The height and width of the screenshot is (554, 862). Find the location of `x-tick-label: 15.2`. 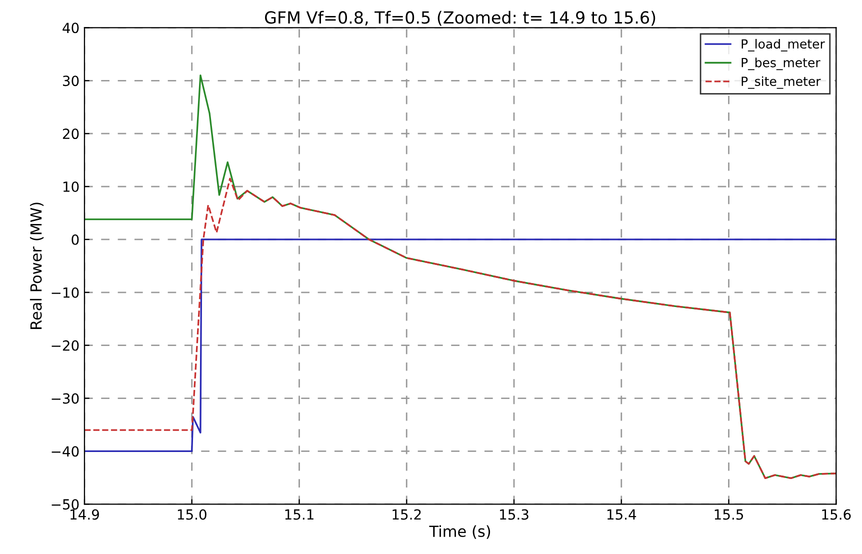

x-tick-label: 15.2 is located at coordinates (406, 514).